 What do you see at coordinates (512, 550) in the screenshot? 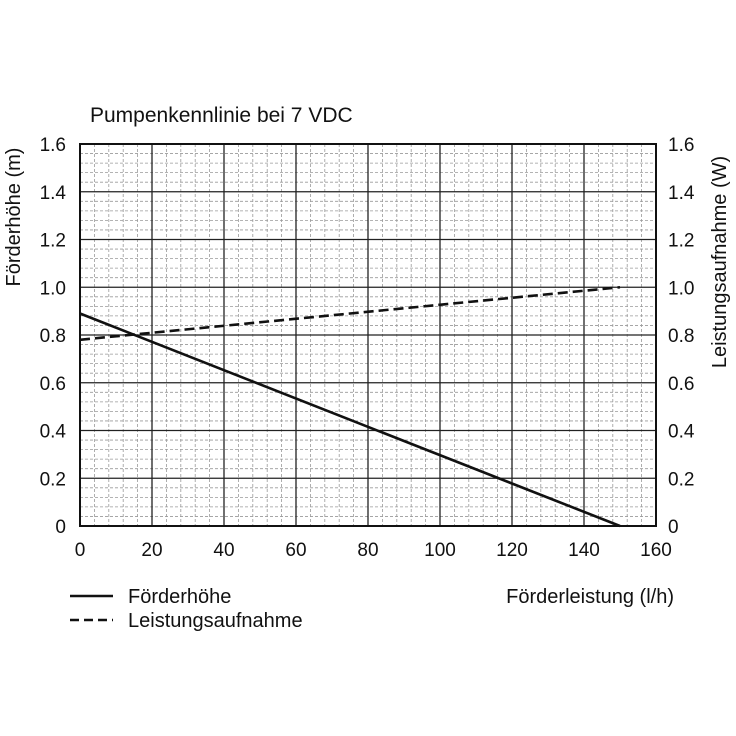
I see `x-tick-label: 120` at bounding box center [512, 550].